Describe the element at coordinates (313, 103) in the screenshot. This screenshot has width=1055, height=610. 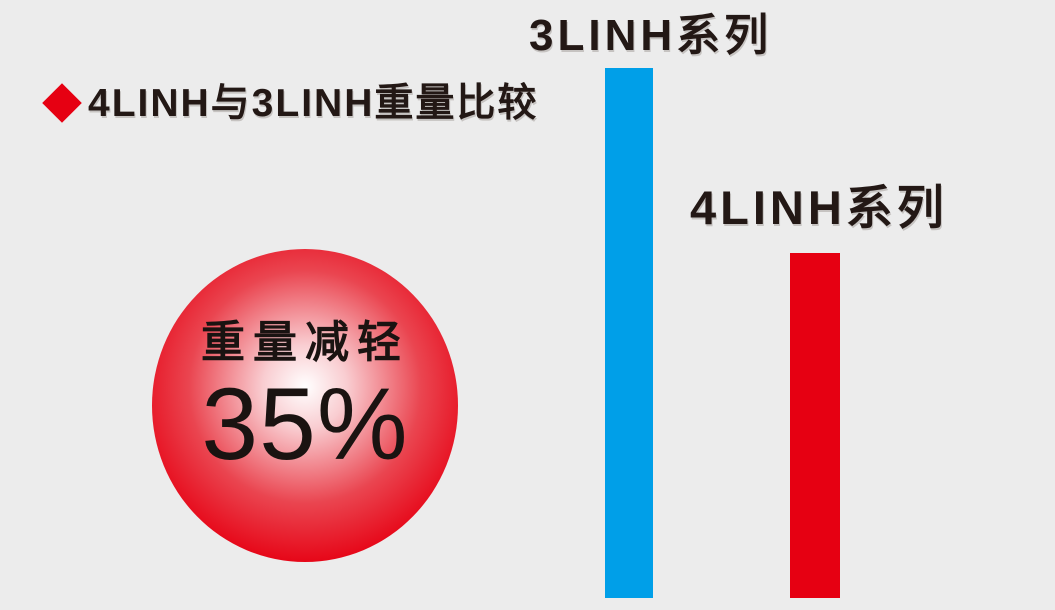
I see `chart-title: 4LINH与3LINH重量比较` at that location.